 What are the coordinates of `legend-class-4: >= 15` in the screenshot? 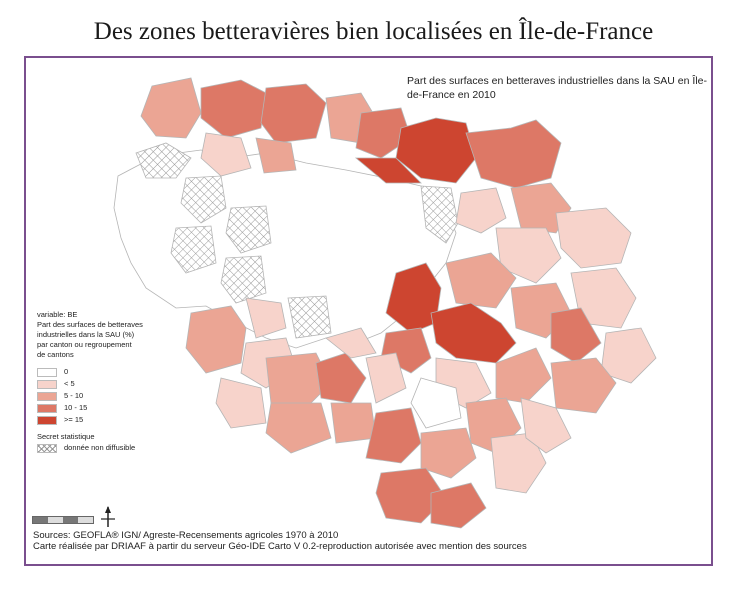 It's located at (117, 420).